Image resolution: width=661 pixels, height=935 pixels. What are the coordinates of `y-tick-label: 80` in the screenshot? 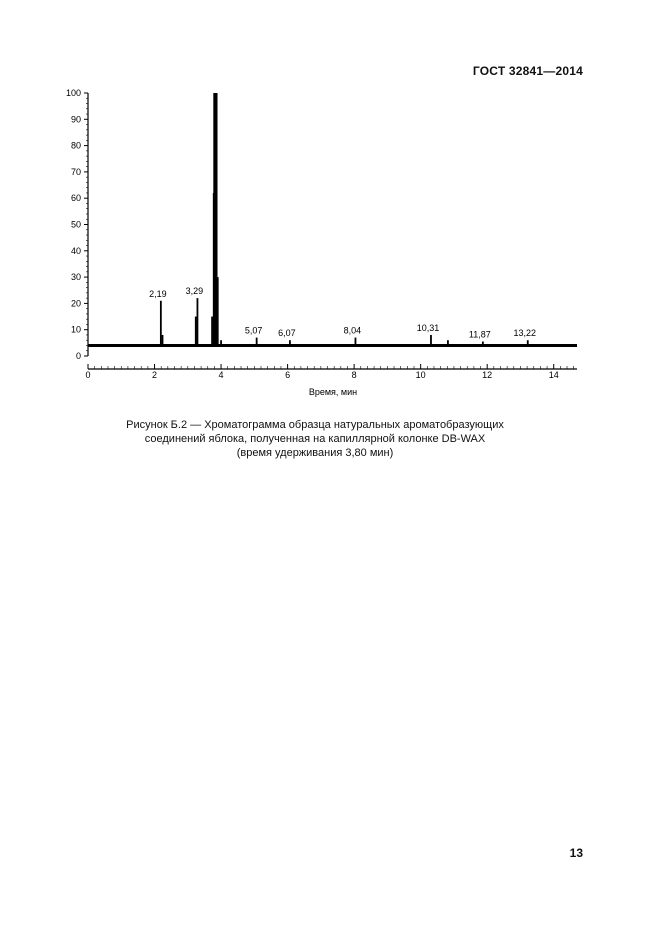 It's located at (76, 146).